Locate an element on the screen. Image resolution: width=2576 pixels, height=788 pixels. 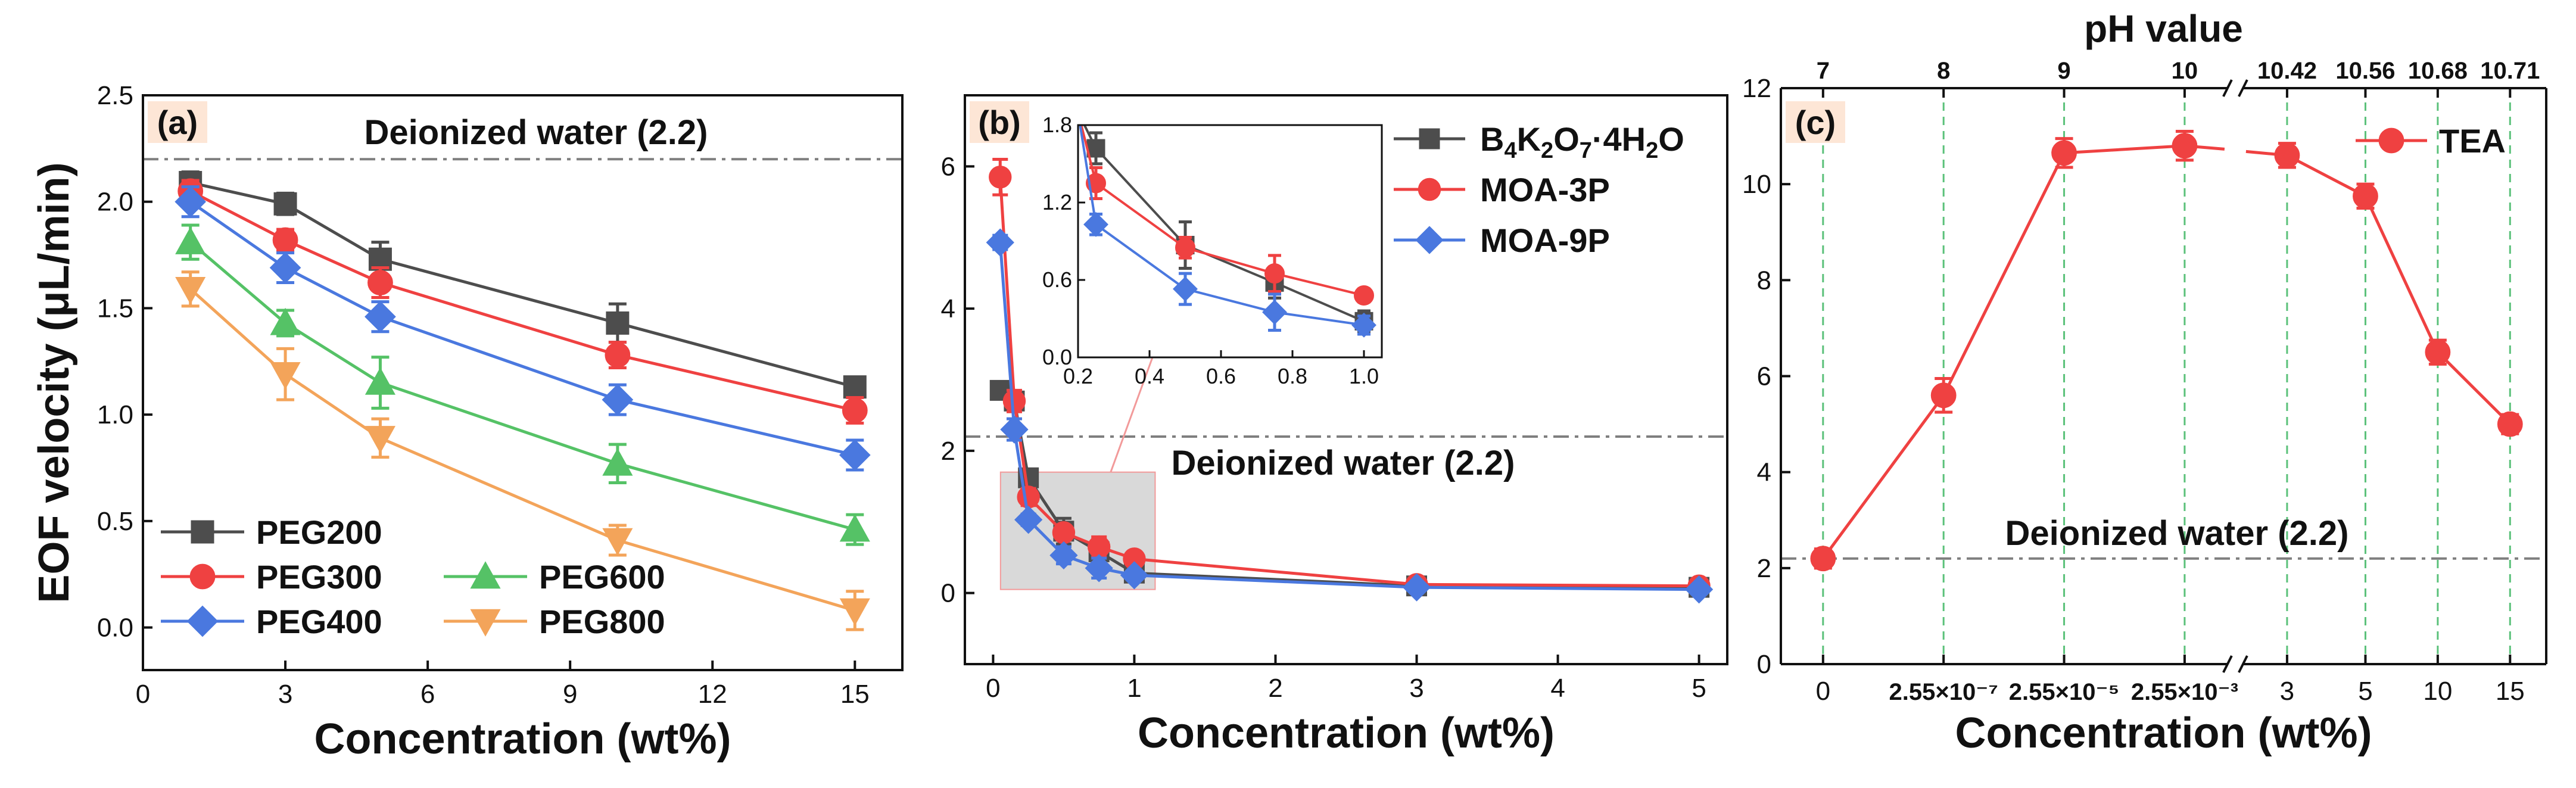
inset-y-tick-label: 1.8 is located at coordinates (1057, 125).